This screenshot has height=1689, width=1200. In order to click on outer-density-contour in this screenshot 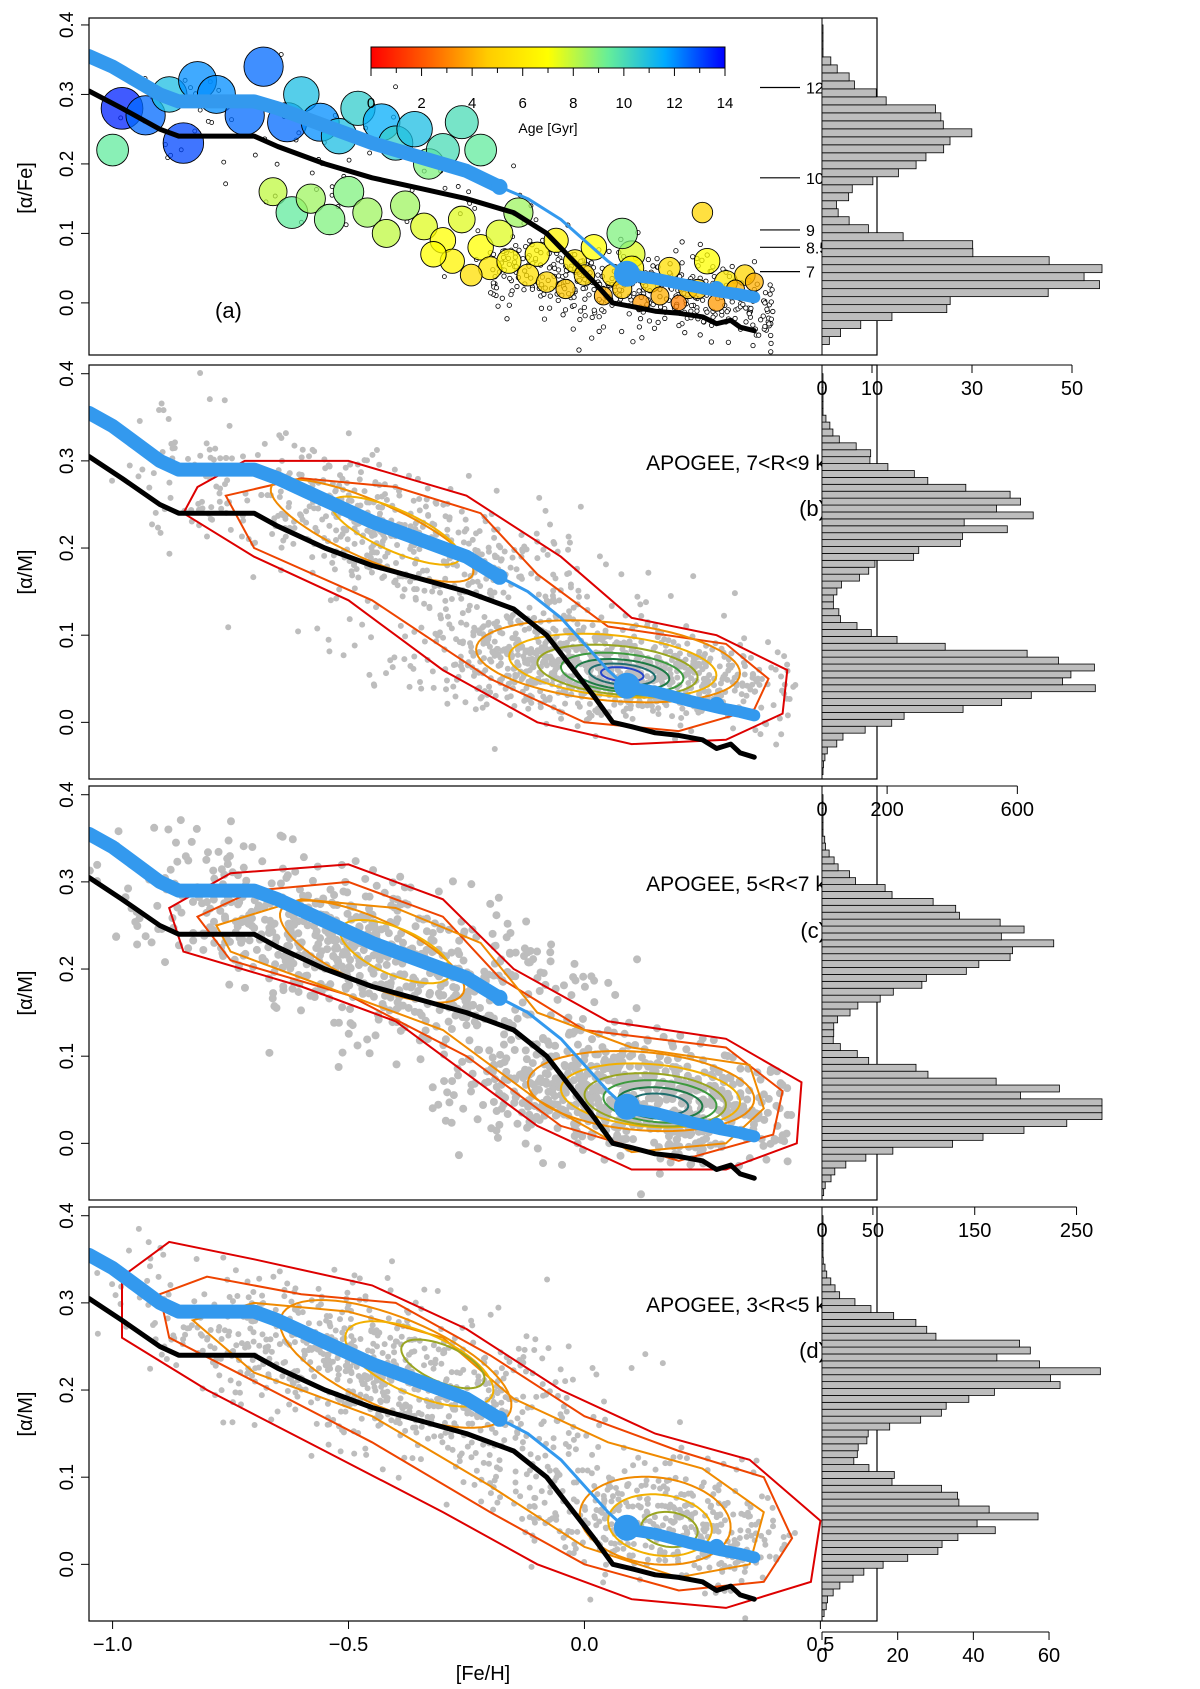, I will do `click(485, 1017)`.